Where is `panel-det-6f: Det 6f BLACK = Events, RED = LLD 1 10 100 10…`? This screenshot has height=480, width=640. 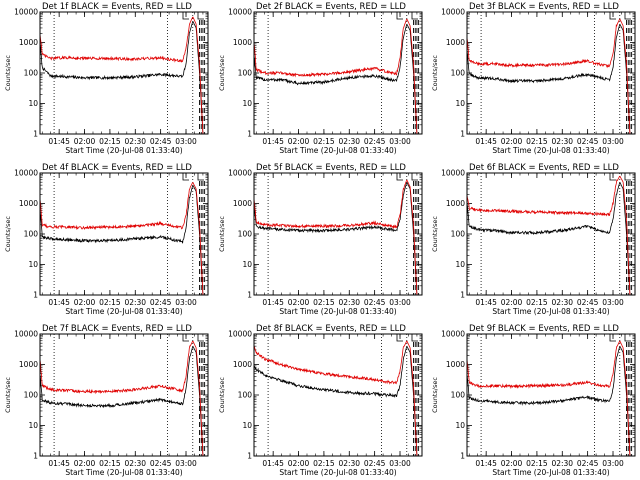
panel-det-6f: Det 6f BLACK = Events, RED = LLD 1 10 100 10… is located at coordinates (533, 239).